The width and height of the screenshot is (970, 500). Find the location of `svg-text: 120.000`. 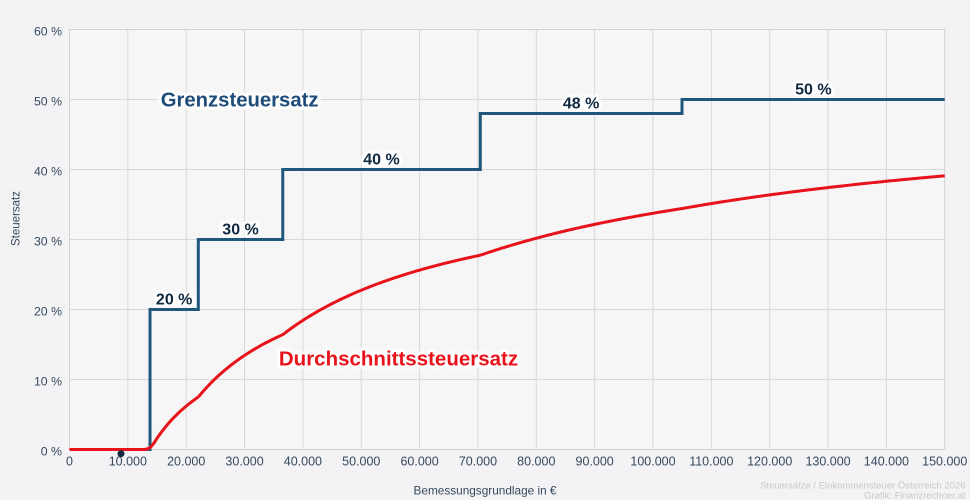

svg-text: 120.000 is located at coordinates (769, 462).